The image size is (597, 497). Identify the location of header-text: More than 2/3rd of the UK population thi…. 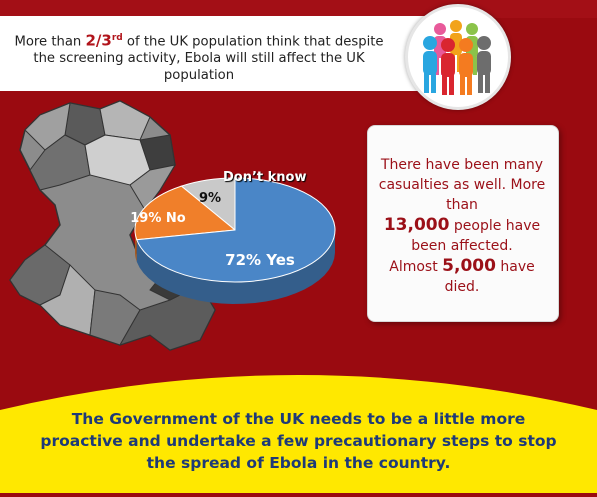
(199, 57).